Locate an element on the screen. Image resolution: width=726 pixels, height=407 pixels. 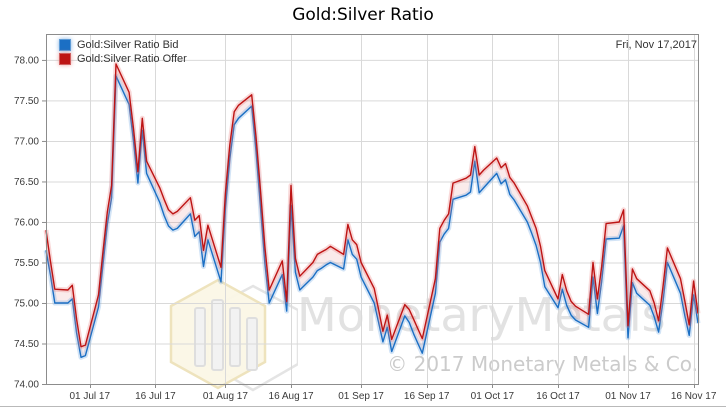
y-tick-label: 76.50 is located at coordinates (26, 182).